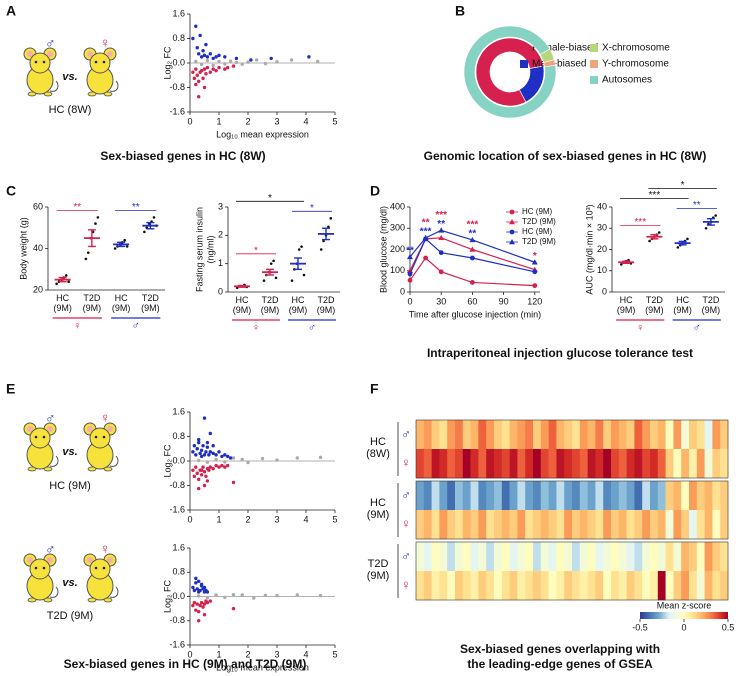 Image resolution: width=736 pixels, height=676 pixels. Describe the element at coordinates (441, 224) in the screenshot. I see `annotation: **` at that location.